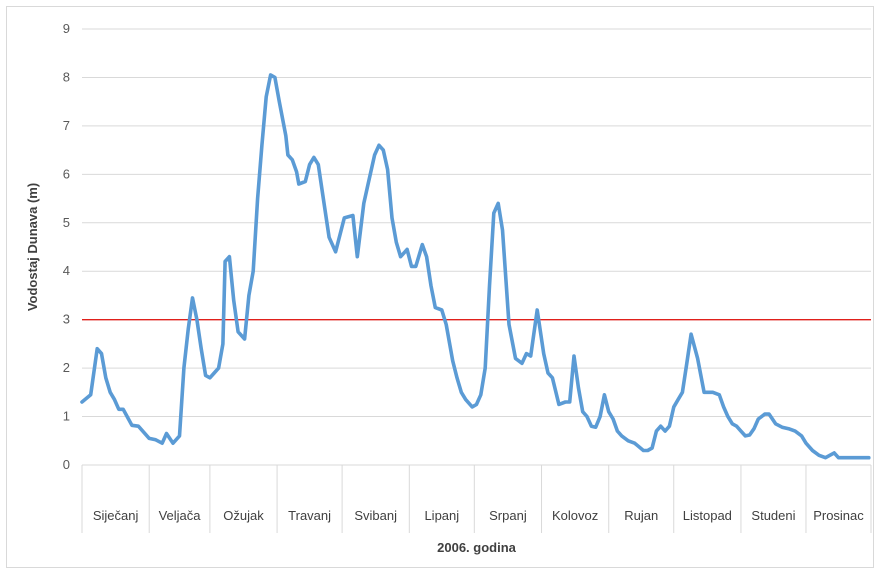 The height and width of the screenshot is (572, 880). Describe the element at coordinates (477, 547) in the screenshot. I see `x-axis-title: 2006. godina` at that location.